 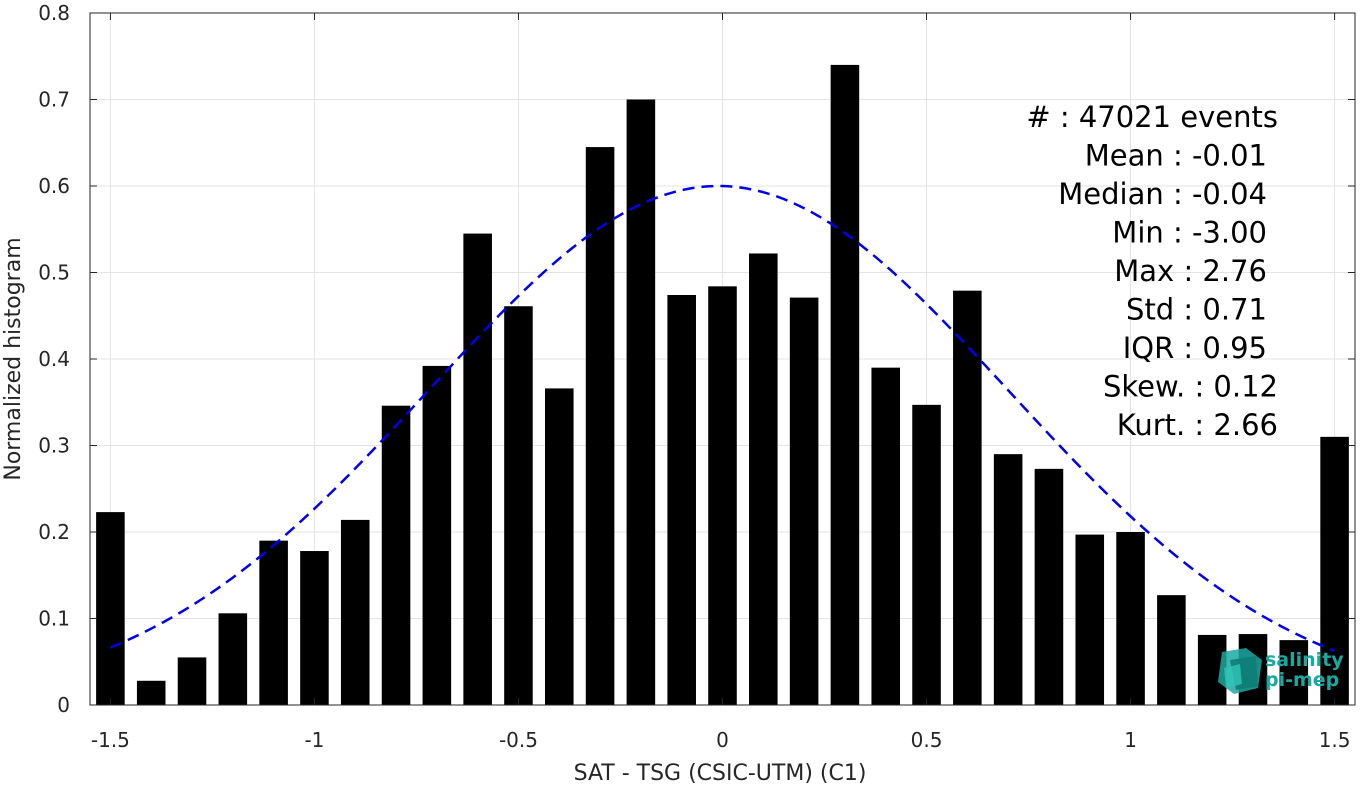 What do you see at coordinates (1152, 117) in the screenshot?
I see `stat-line-0: # : 47021 events` at bounding box center [1152, 117].